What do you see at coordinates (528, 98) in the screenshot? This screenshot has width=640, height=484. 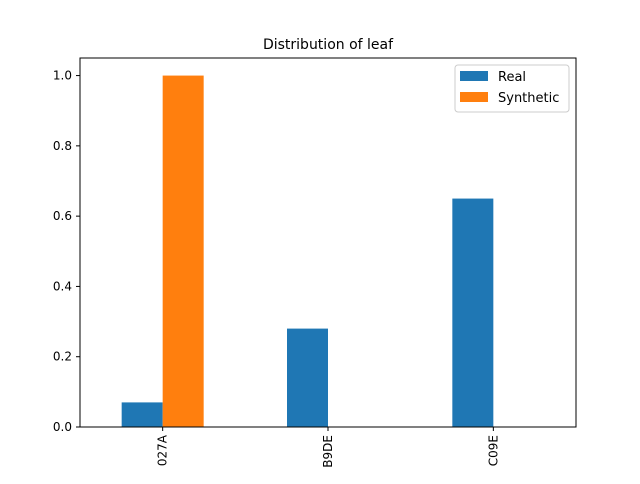 I see `legend-label-synthetic: Synthetic` at bounding box center [528, 98].